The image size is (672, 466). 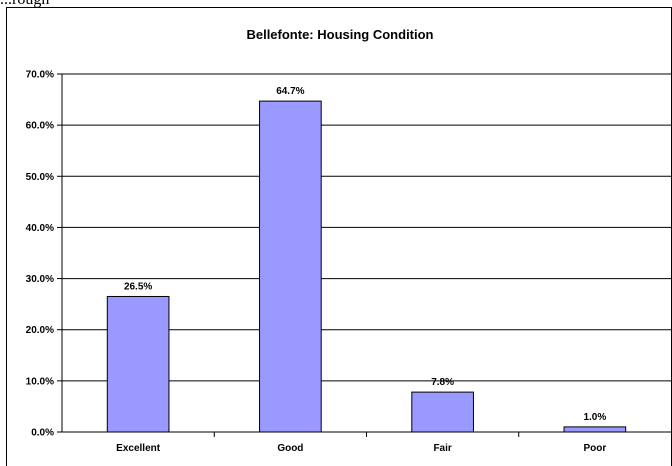 I want to click on data-label: 64.7%, so click(x=290, y=91).